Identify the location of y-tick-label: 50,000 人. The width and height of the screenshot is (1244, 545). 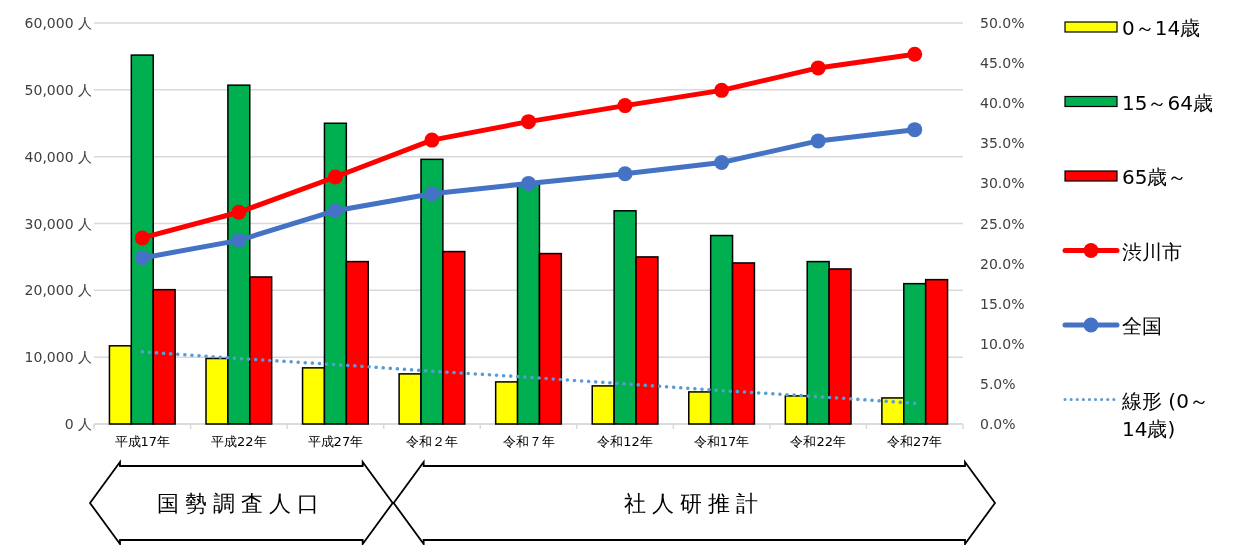
(58, 89).